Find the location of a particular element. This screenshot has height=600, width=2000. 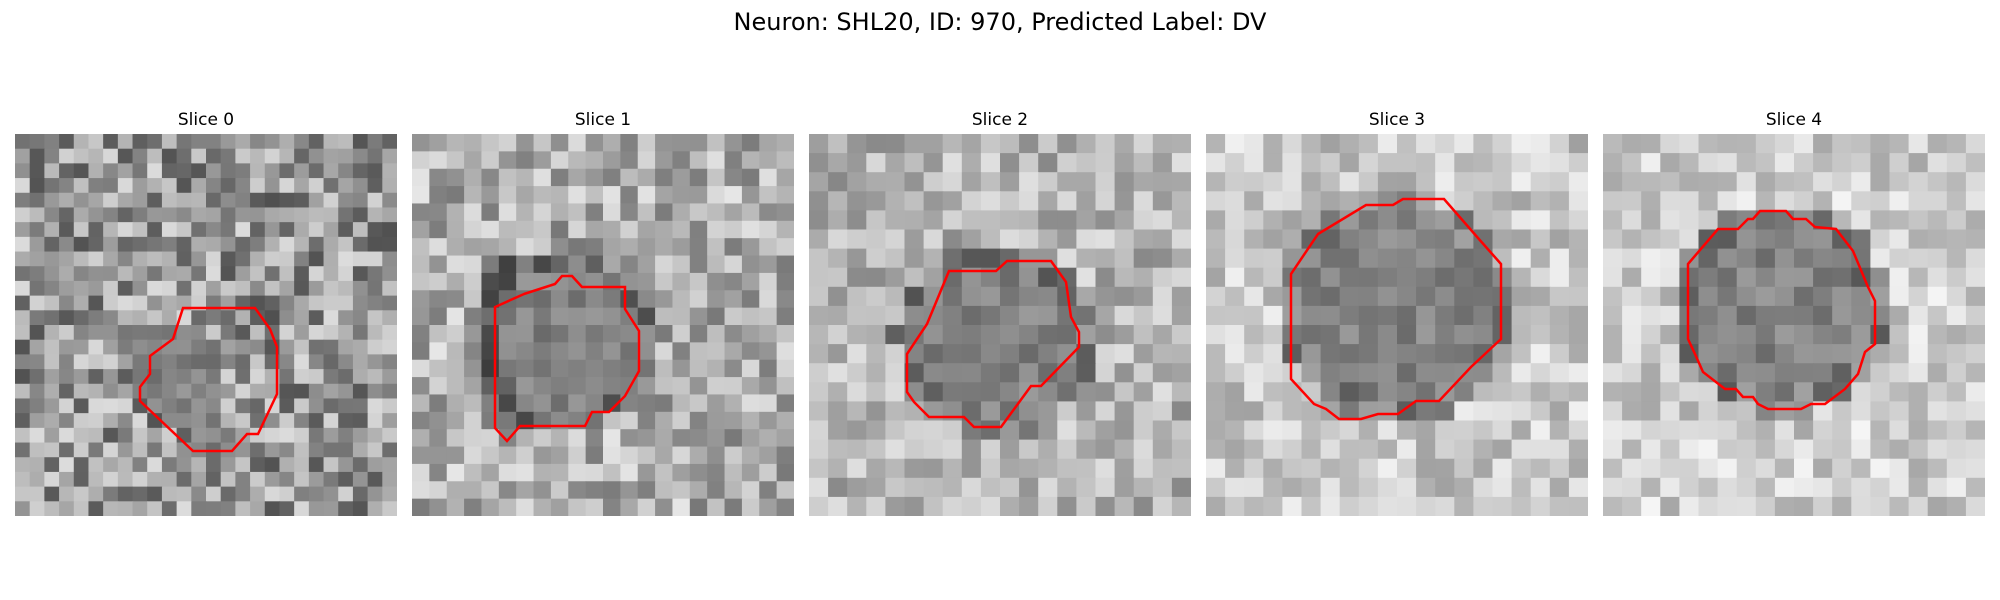

slice-title: Slice 0 is located at coordinates (206, 120).